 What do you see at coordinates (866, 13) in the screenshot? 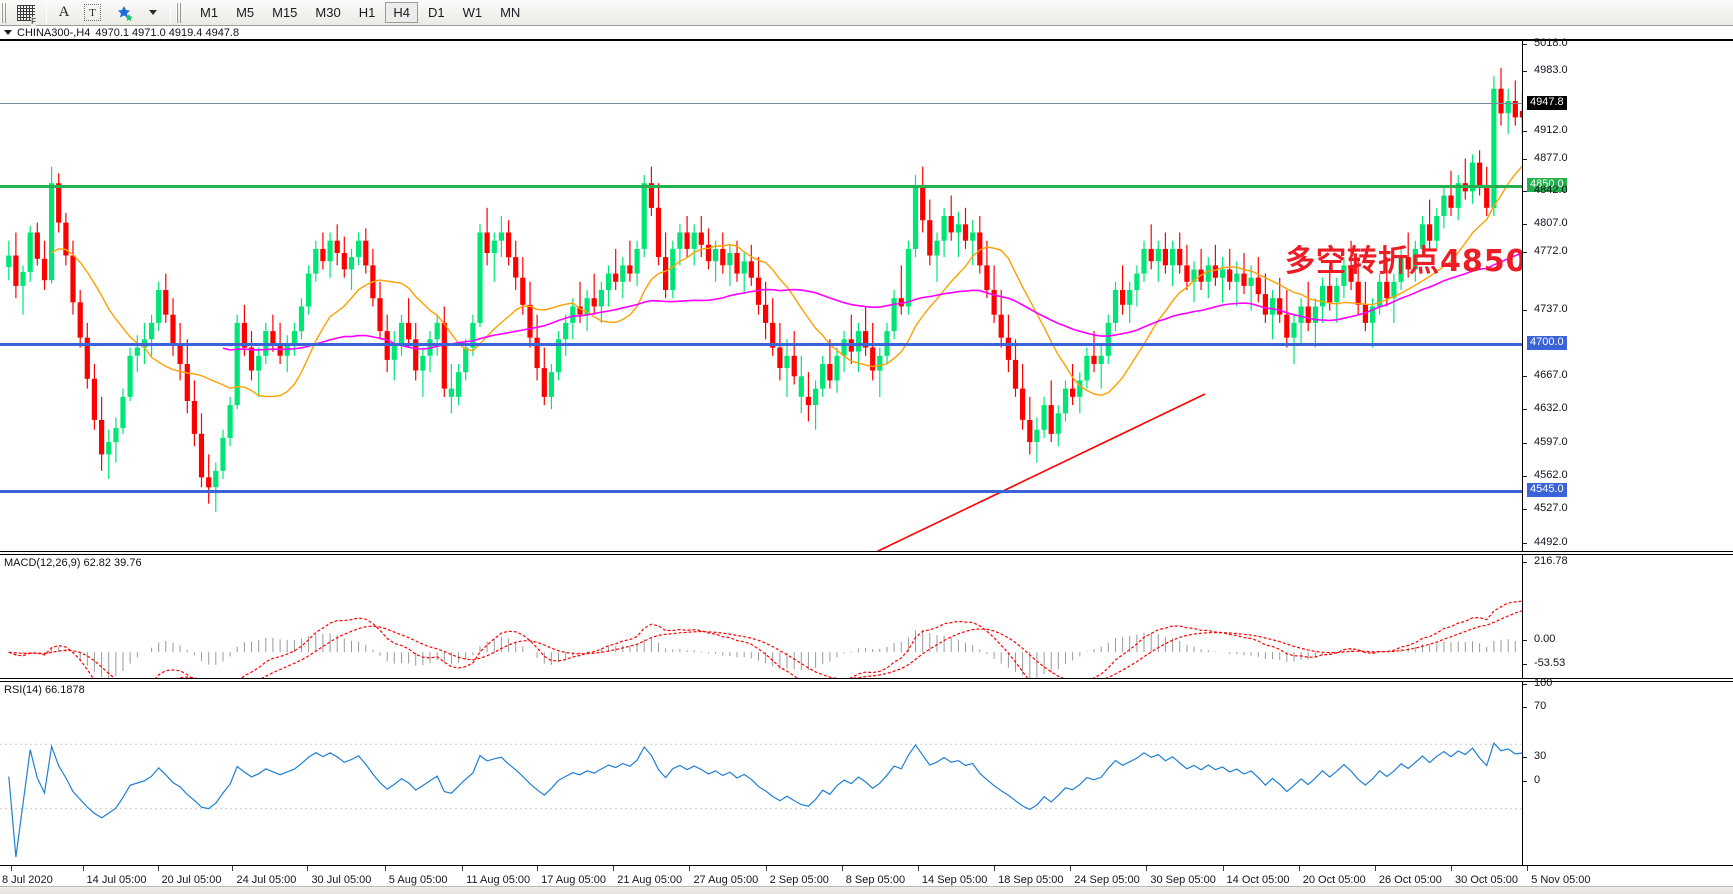
I see `main-toolbar: A T M1 M5 M15 M30 H1 H4 D1 W1 MN` at bounding box center [866, 13].